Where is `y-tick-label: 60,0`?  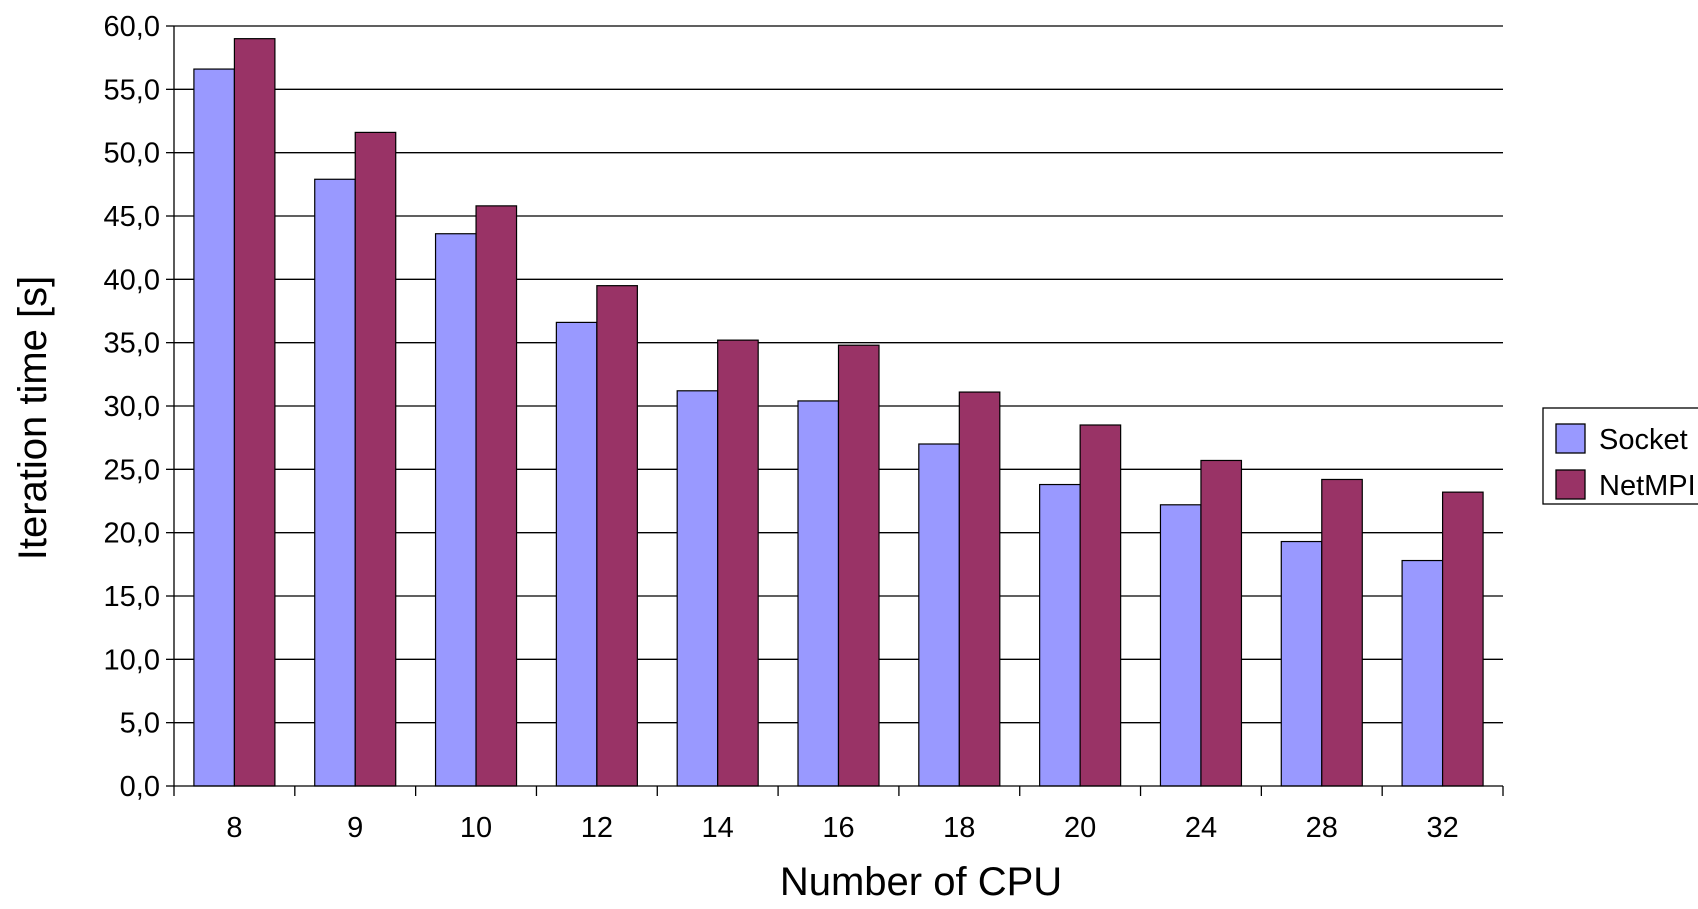 y-tick-label: 60,0 is located at coordinates (132, 27).